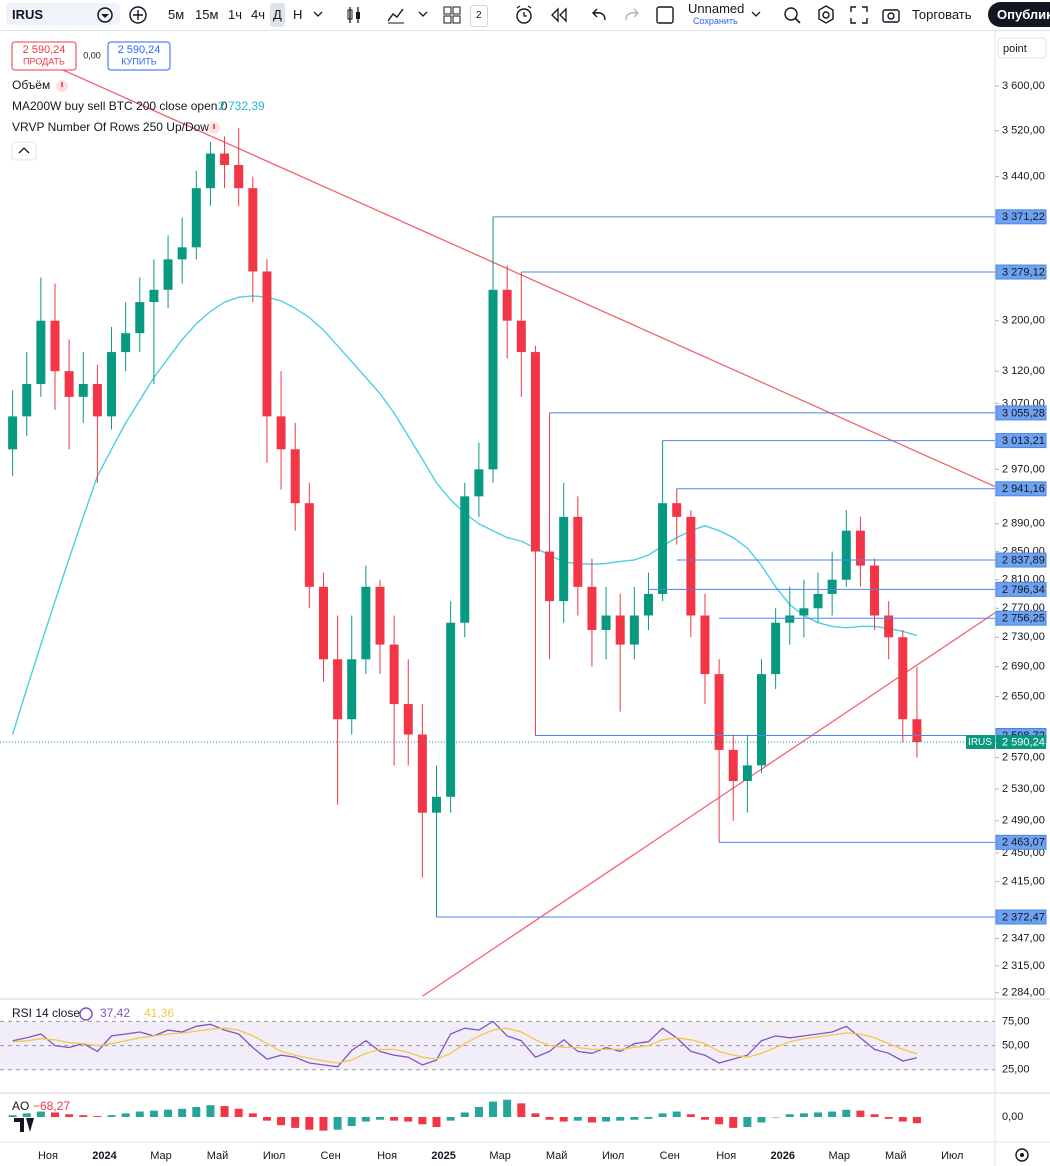 This screenshot has height=1166, width=1050. What do you see at coordinates (258, 14) in the screenshot?
I see `interval: 4ч` at bounding box center [258, 14].